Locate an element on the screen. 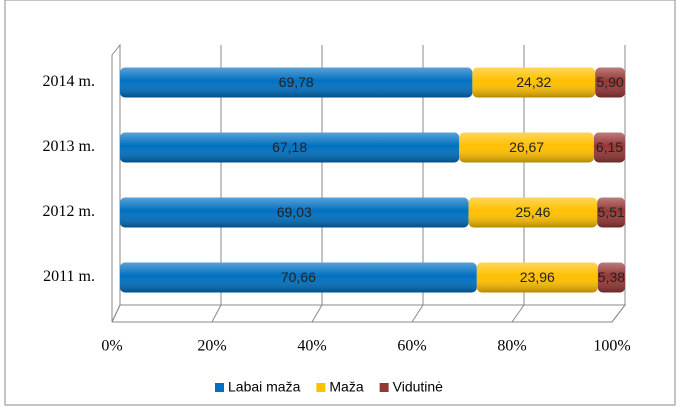  axis-wall is located at coordinates (116, 183).